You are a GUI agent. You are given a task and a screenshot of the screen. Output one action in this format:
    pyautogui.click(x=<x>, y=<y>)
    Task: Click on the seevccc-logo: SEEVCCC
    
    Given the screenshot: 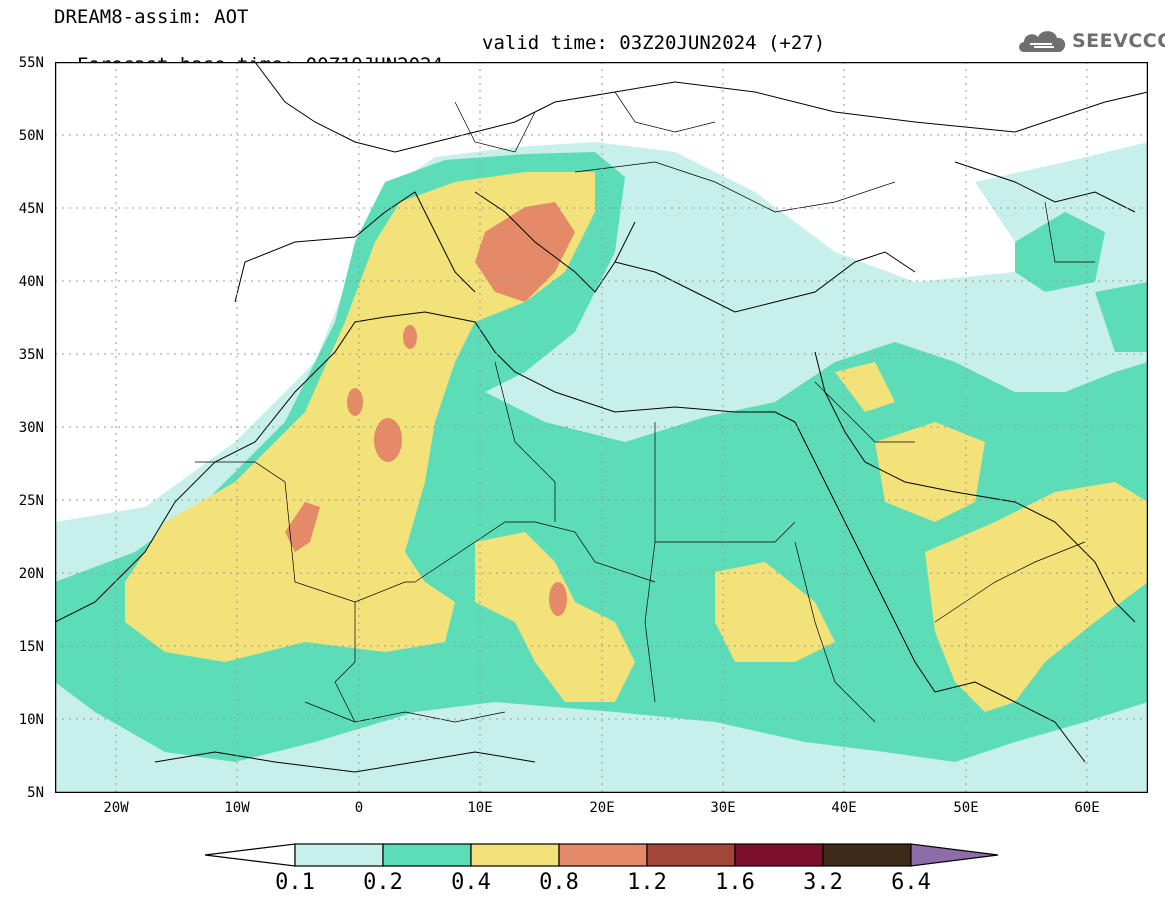 What is the action you would take?
    pyautogui.click(x=1090, y=41)
    